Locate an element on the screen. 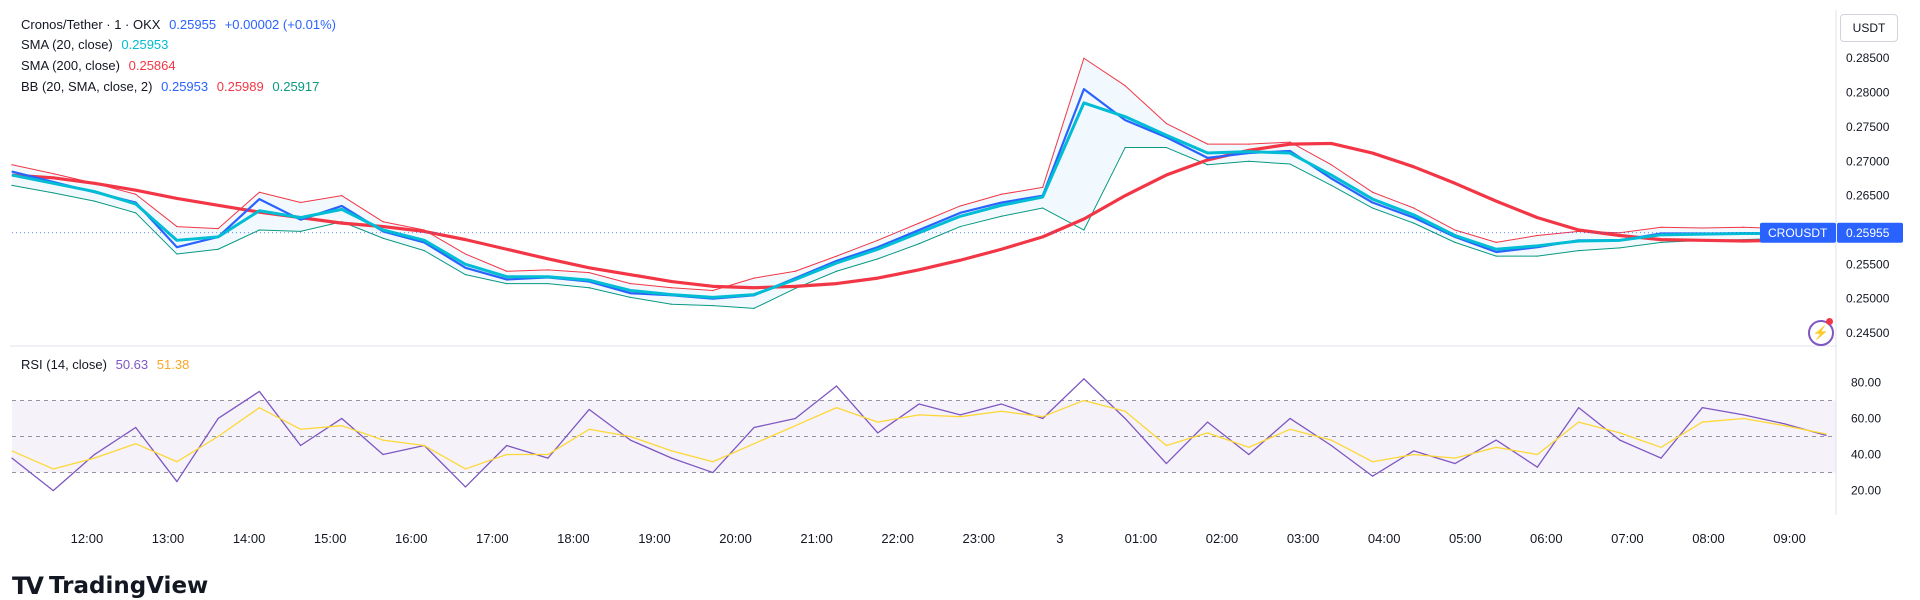 This screenshot has width=1920, height=600. sma20-legend: SMA (20, close) 0.25953 is located at coordinates (97, 44).